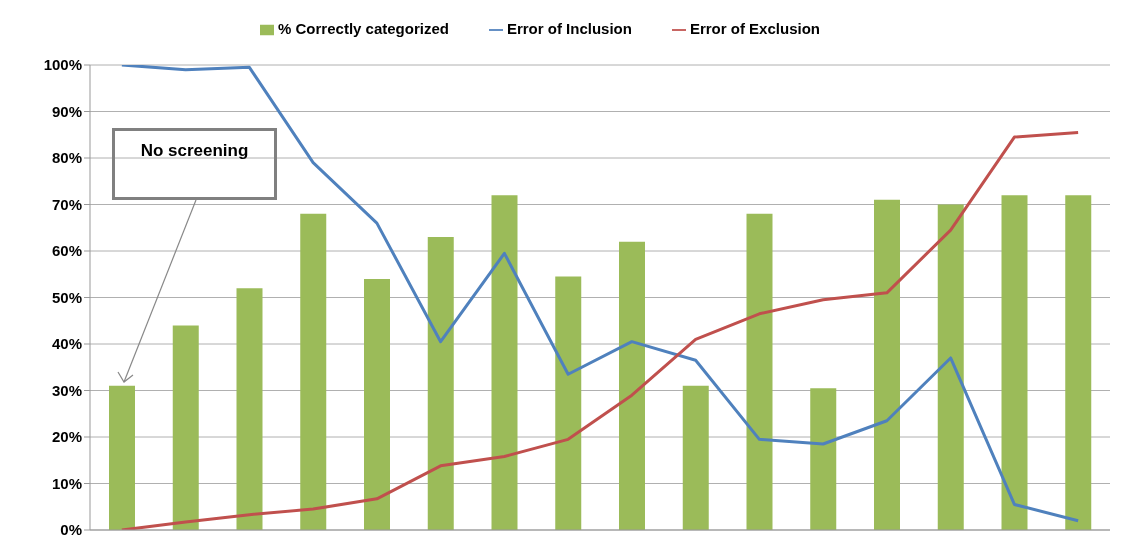 This screenshot has height=550, width=1135. What do you see at coordinates (66, 390) in the screenshot?
I see `y-tick-label: 30%` at bounding box center [66, 390].